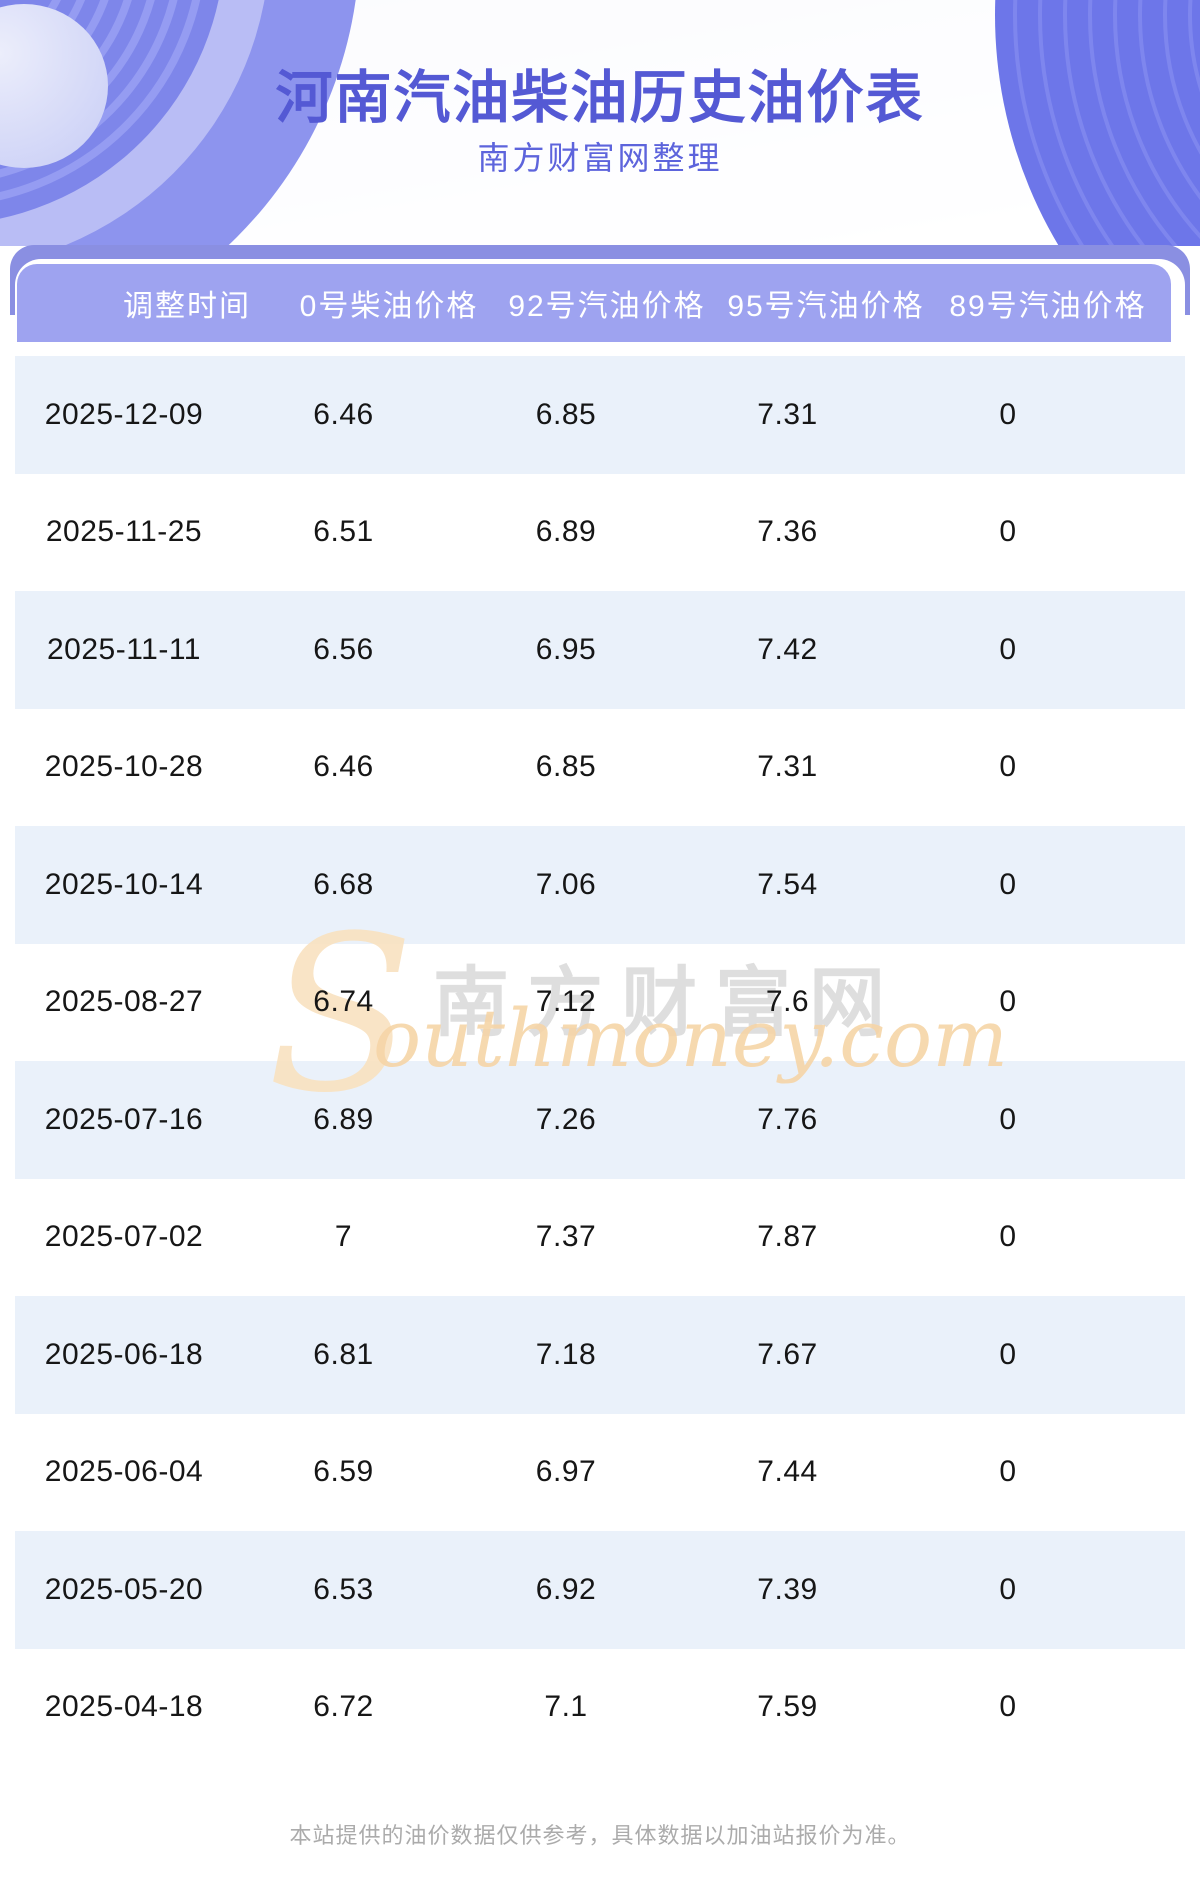 The width and height of the screenshot is (1200, 1880). I want to click on table-row: 2025-10-28 6.46 6.85 7.31 0, so click(600, 768).